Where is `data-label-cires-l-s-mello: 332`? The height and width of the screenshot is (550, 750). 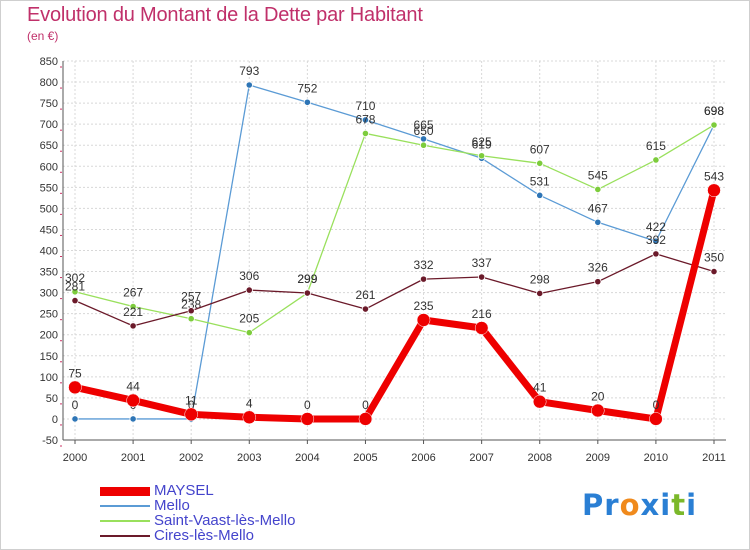
data-label-cires-l-s-mello: 332 is located at coordinates (424, 265).